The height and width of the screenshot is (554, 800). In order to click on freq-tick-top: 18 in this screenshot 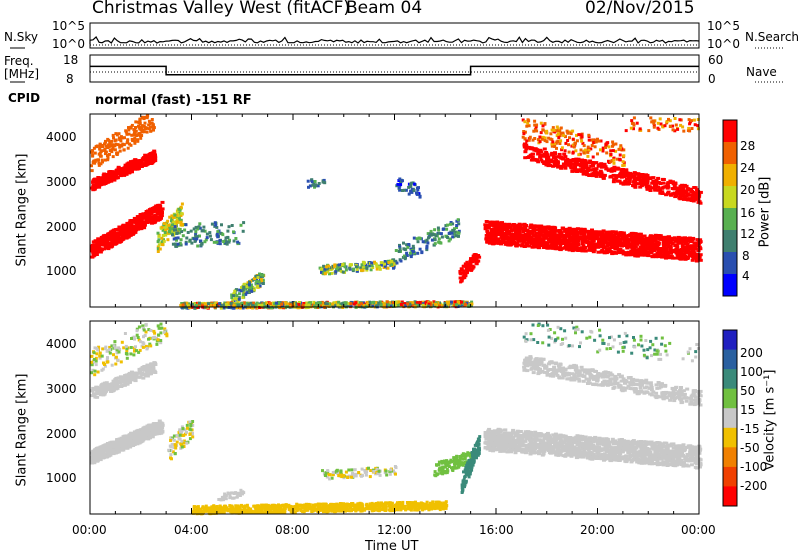, I will do `click(71, 60)`.